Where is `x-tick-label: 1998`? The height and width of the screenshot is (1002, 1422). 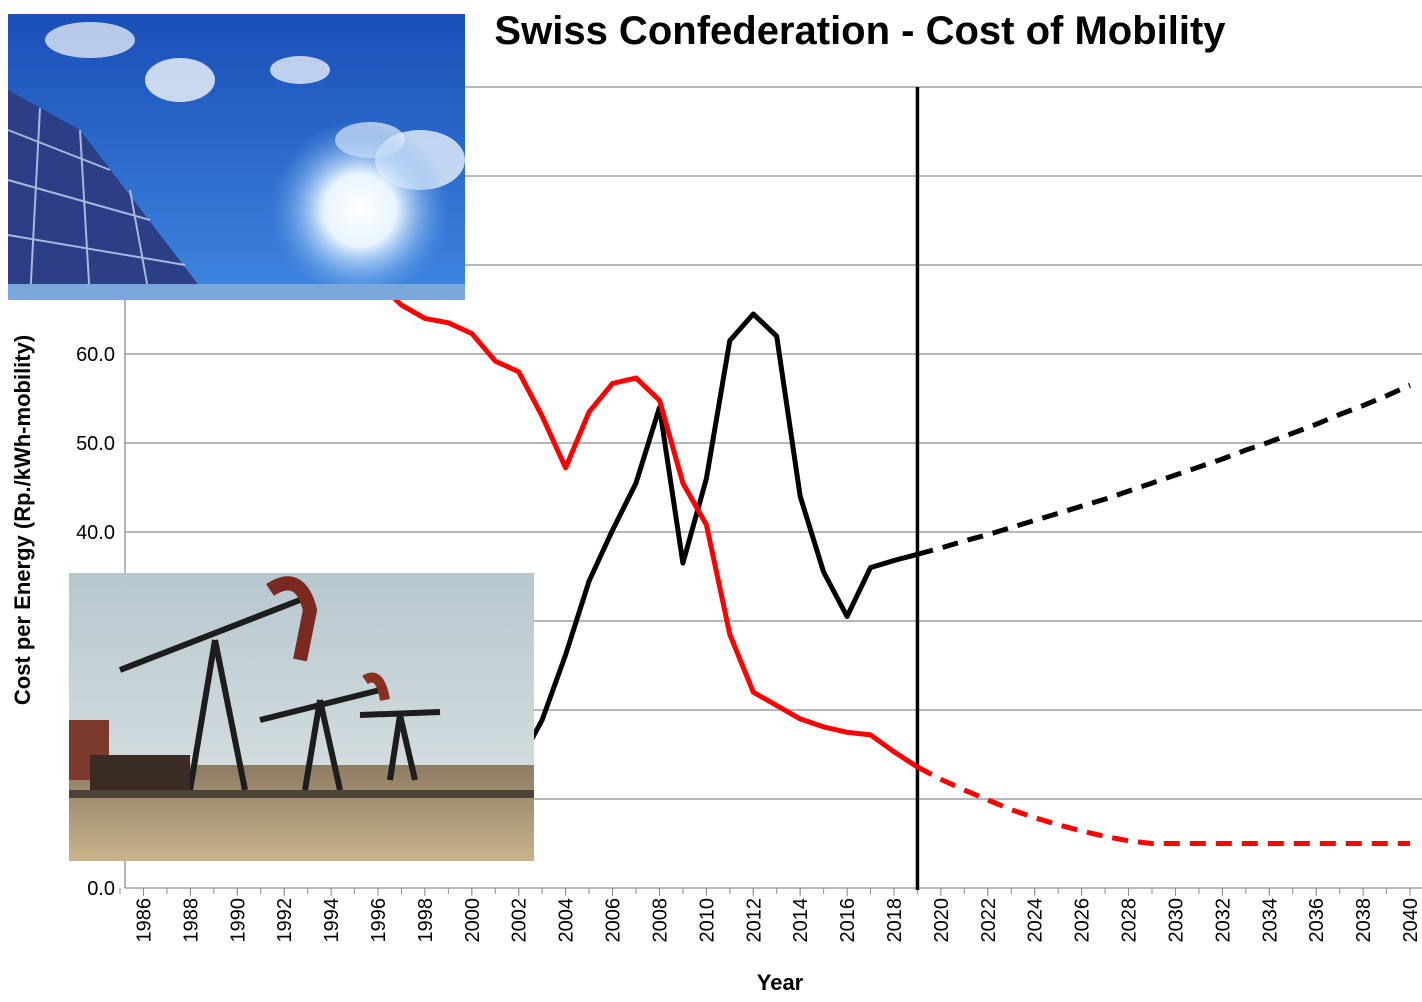
x-tick-label: 1998 is located at coordinates (426, 920).